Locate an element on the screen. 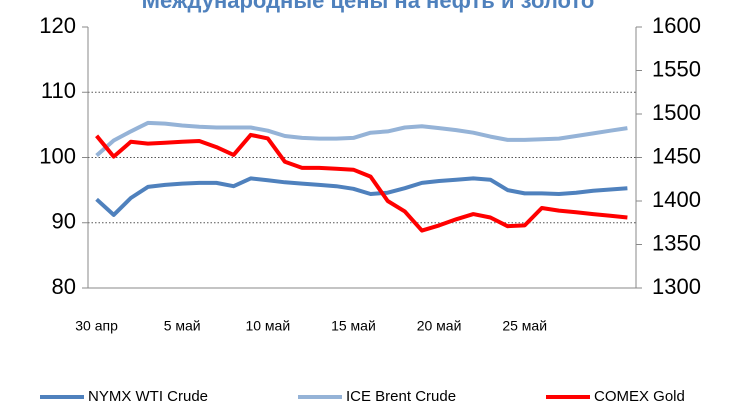  legend-label: ICE Brent Crude is located at coordinates (401, 396).